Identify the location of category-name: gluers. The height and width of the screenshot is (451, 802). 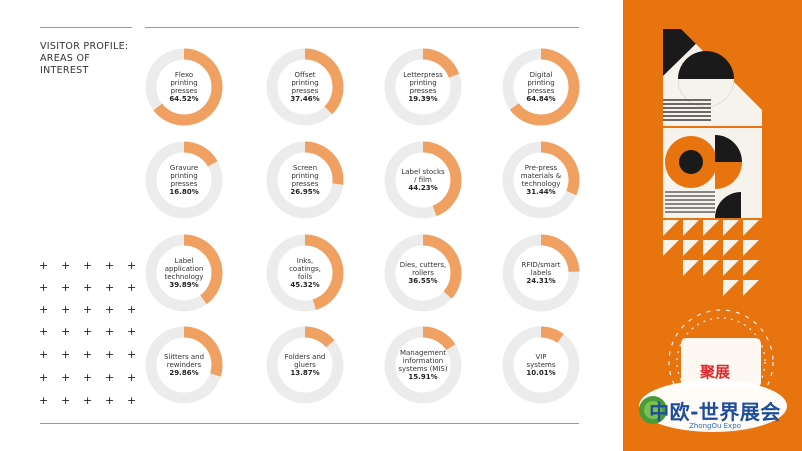
(305, 364).